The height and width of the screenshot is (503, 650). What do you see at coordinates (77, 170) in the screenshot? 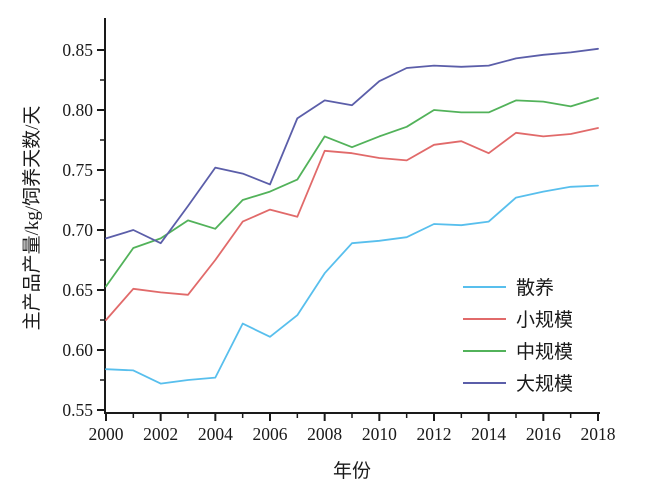
I see `y-tick-label: 0.75` at bounding box center [77, 170].